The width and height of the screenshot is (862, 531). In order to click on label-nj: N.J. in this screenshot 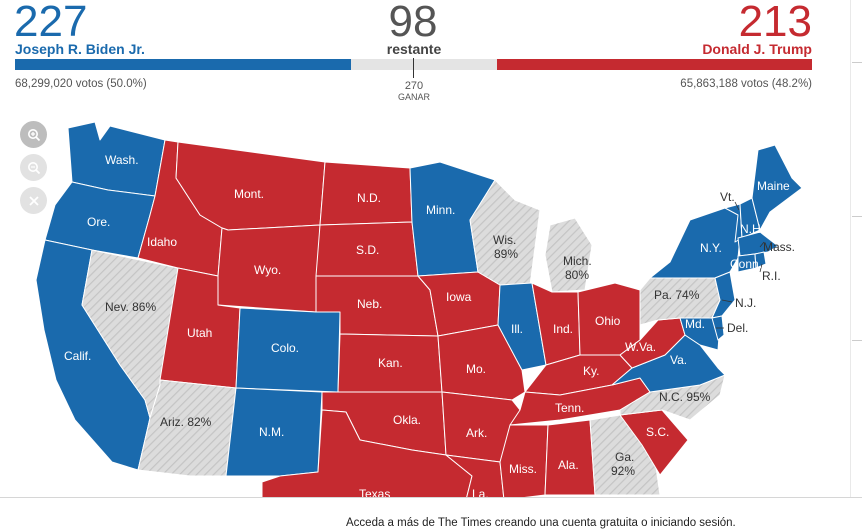, I will do `click(745, 303)`.